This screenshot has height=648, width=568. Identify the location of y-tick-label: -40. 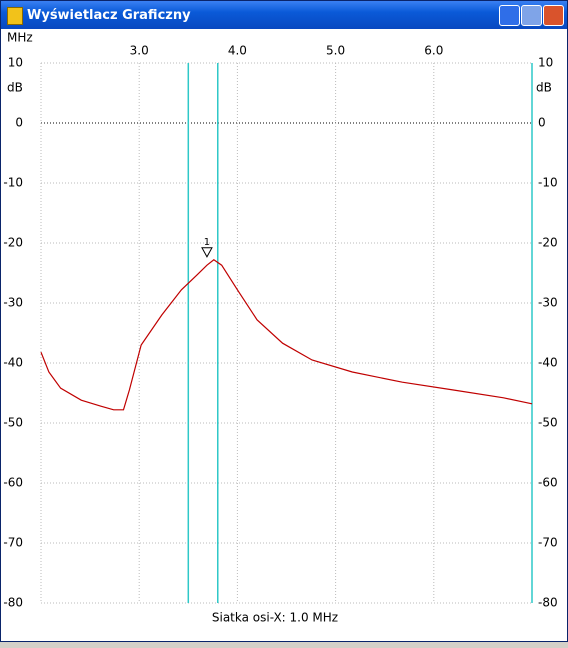
(13, 363).